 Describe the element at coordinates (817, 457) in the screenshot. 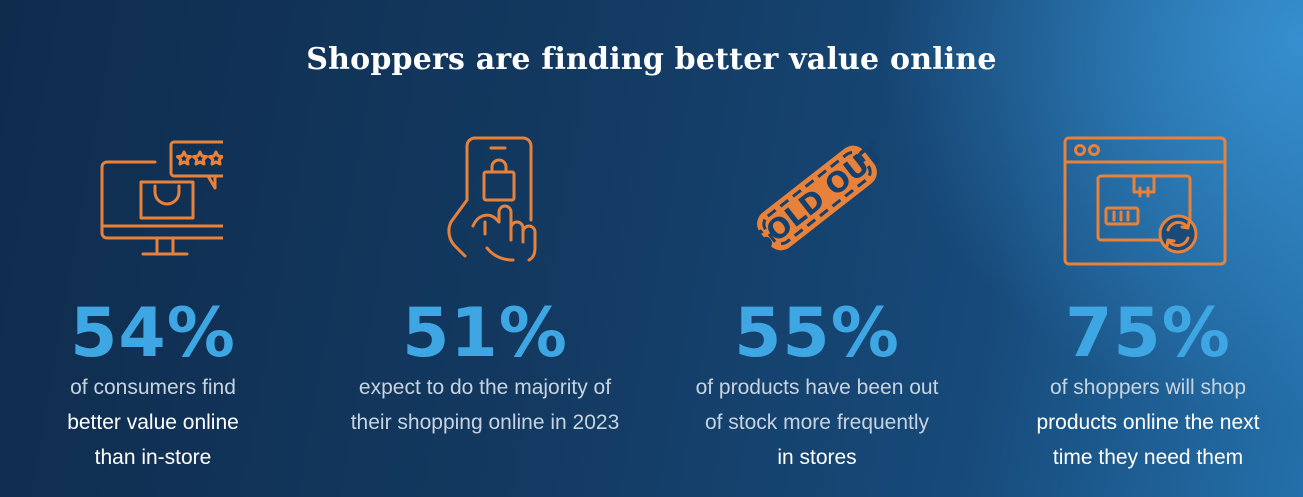

I see `stat-line-highlight: in stores` at that location.